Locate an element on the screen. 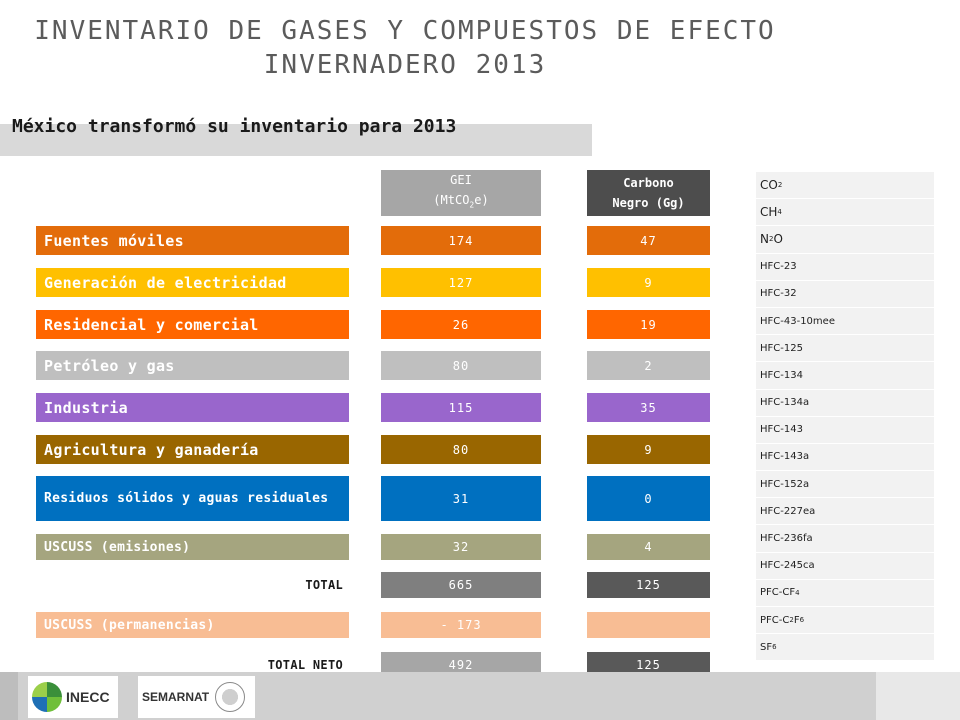  gas-item: HFC-23 is located at coordinates (845, 267).